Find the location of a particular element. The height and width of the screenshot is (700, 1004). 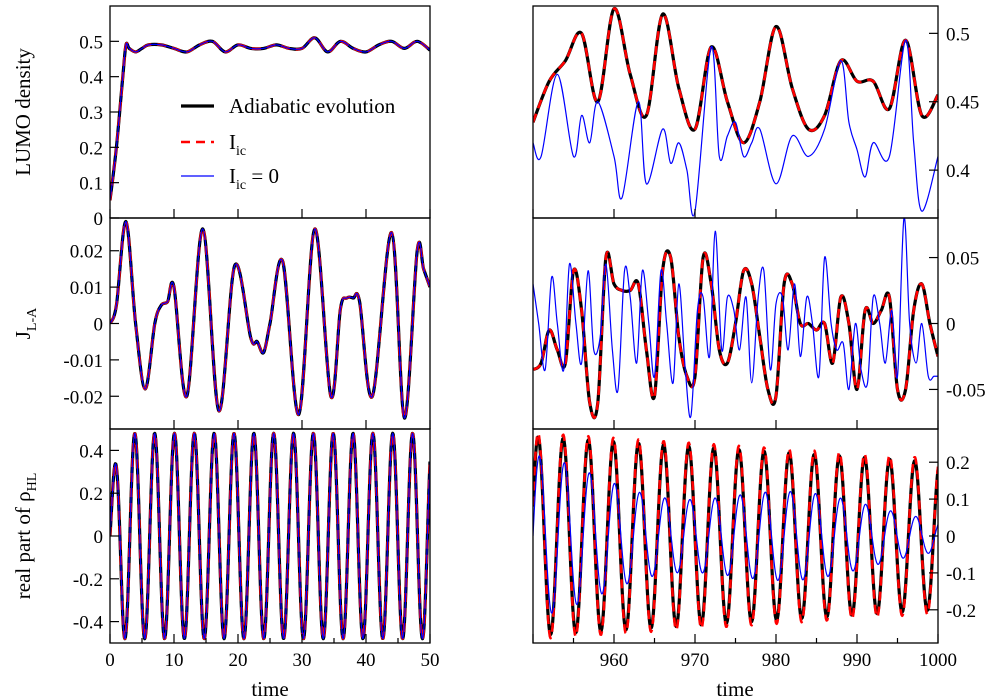

y-tick-label: 0.3 is located at coordinates (91, 113).